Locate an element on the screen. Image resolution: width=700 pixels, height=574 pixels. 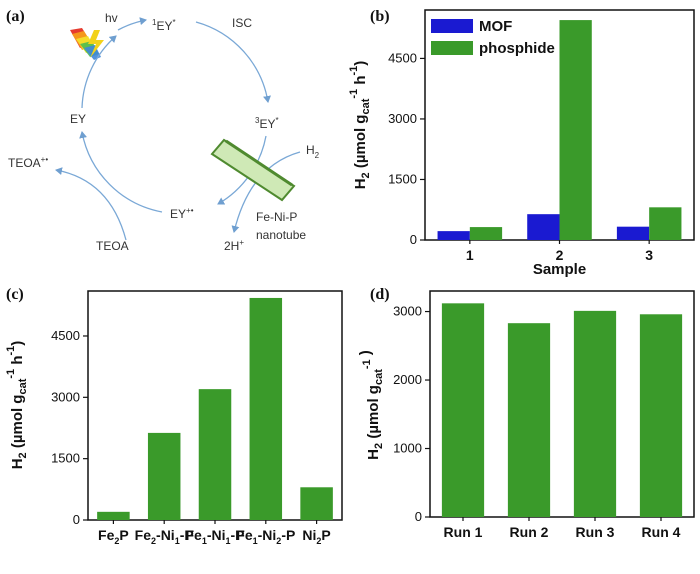
proton-label: 2H+ is located at coordinates (234, 245).